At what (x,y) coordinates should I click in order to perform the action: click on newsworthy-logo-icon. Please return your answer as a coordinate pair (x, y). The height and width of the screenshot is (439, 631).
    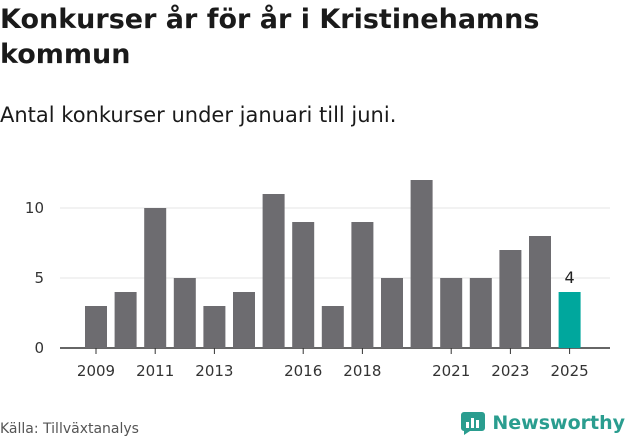
    Looking at the image, I should click on (473, 423).